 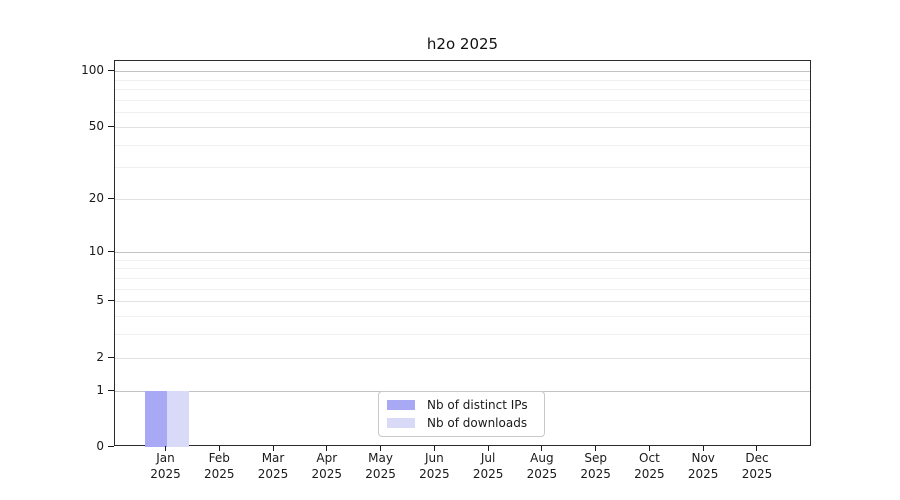 What do you see at coordinates (100, 356) in the screenshot?
I see `y-tick-label: 2` at bounding box center [100, 356].